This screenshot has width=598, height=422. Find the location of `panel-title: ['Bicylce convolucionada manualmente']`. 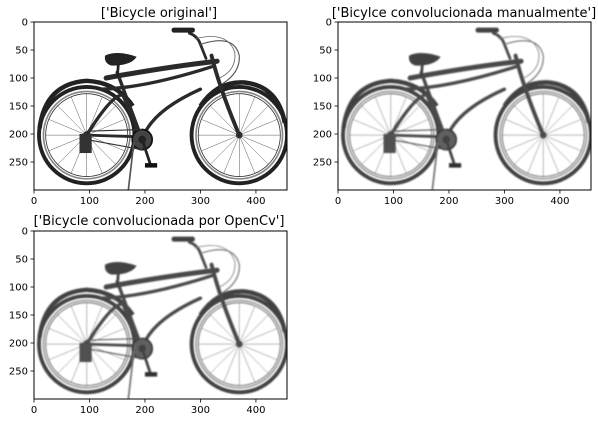

panel-title: ['Bicylce convolucionada manualmente'] is located at coordinates (464, 13).